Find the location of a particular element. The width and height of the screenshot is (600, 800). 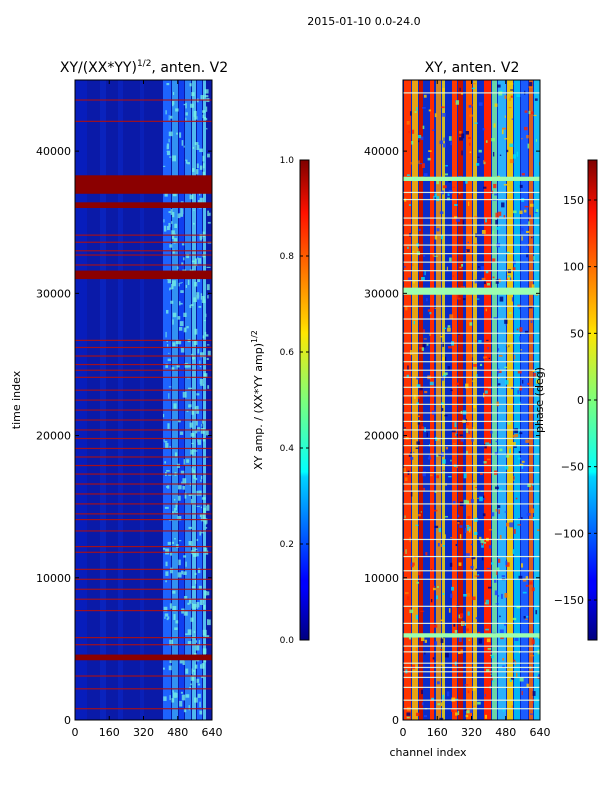

y-tick-label: 0 is located at coordinates (67, 720).